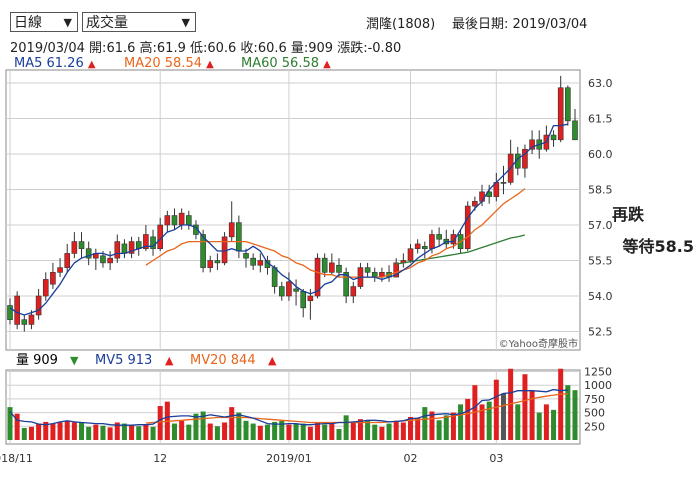  Describe the element at coordinates (411, 458) in the screenshot. I see `time-tick-label: 02` at that location.